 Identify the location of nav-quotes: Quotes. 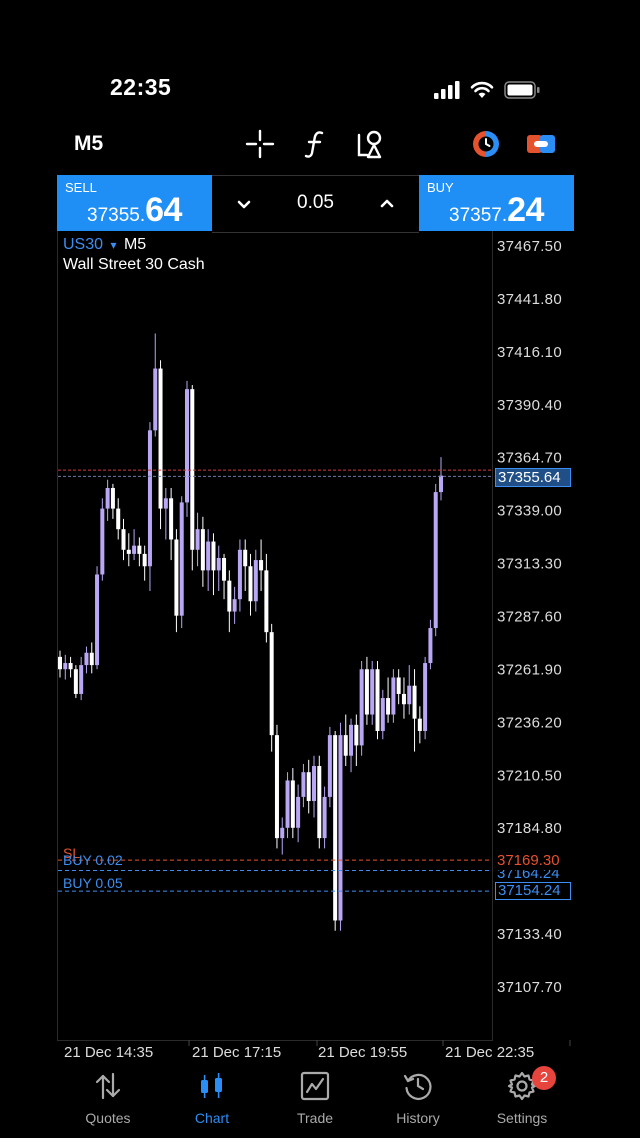
(108, 1098).